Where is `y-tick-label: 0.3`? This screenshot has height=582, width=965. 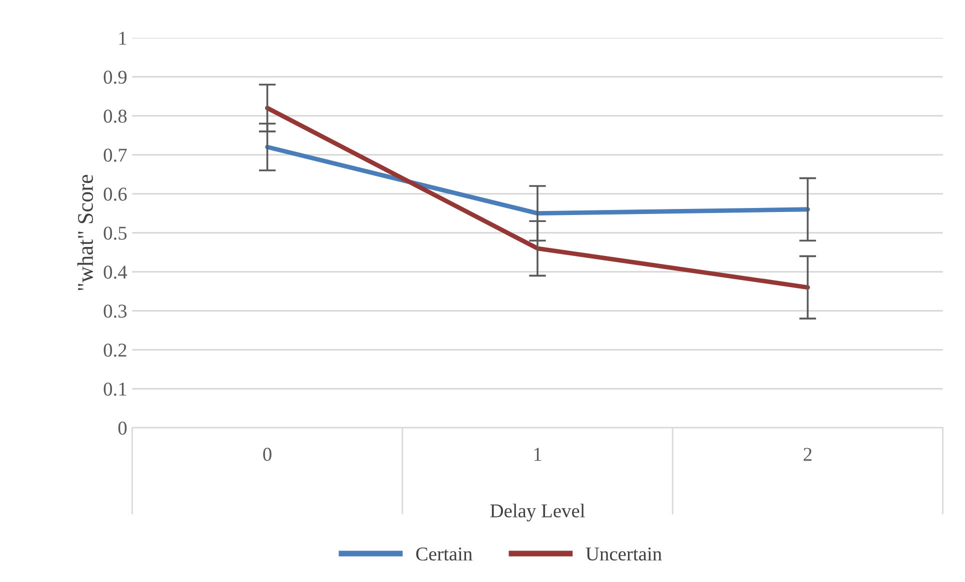
y-tick-label: 0.3 is located at coordinates (115, 311).